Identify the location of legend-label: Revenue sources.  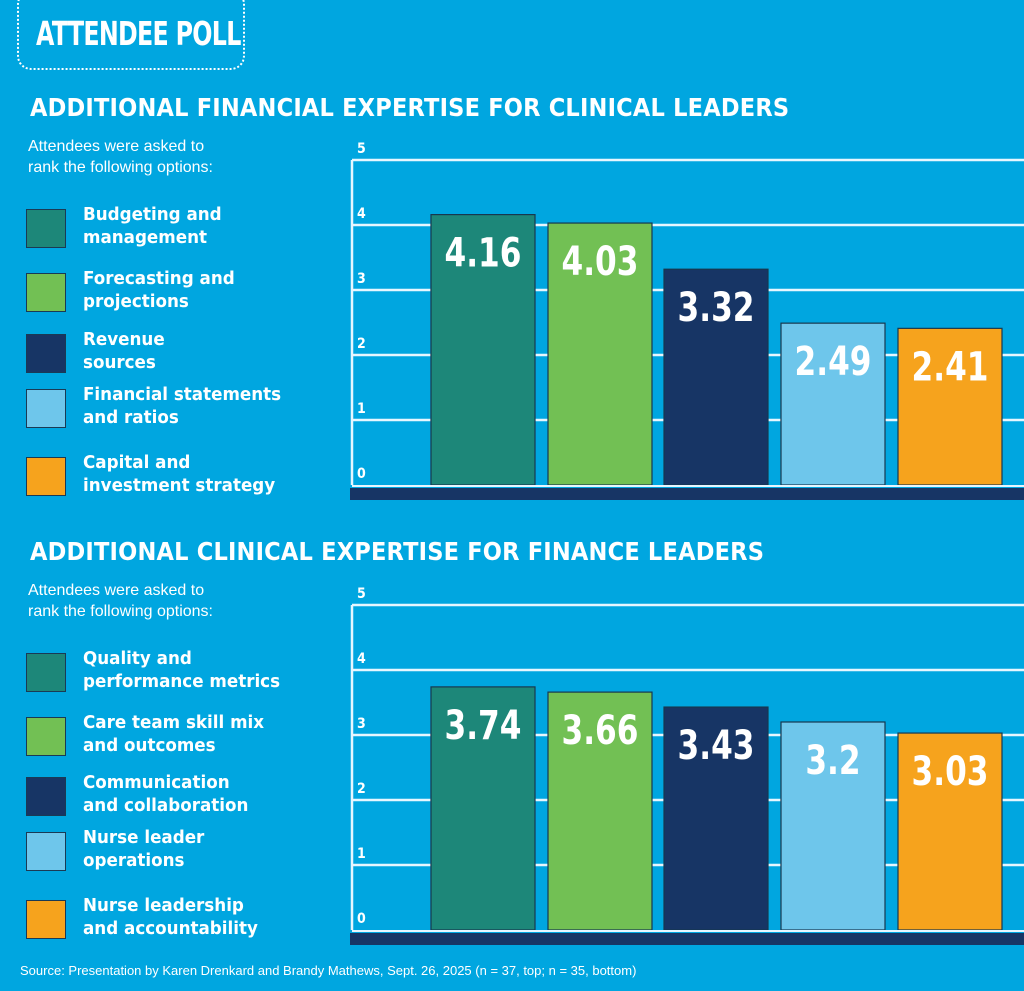
(124, 351).